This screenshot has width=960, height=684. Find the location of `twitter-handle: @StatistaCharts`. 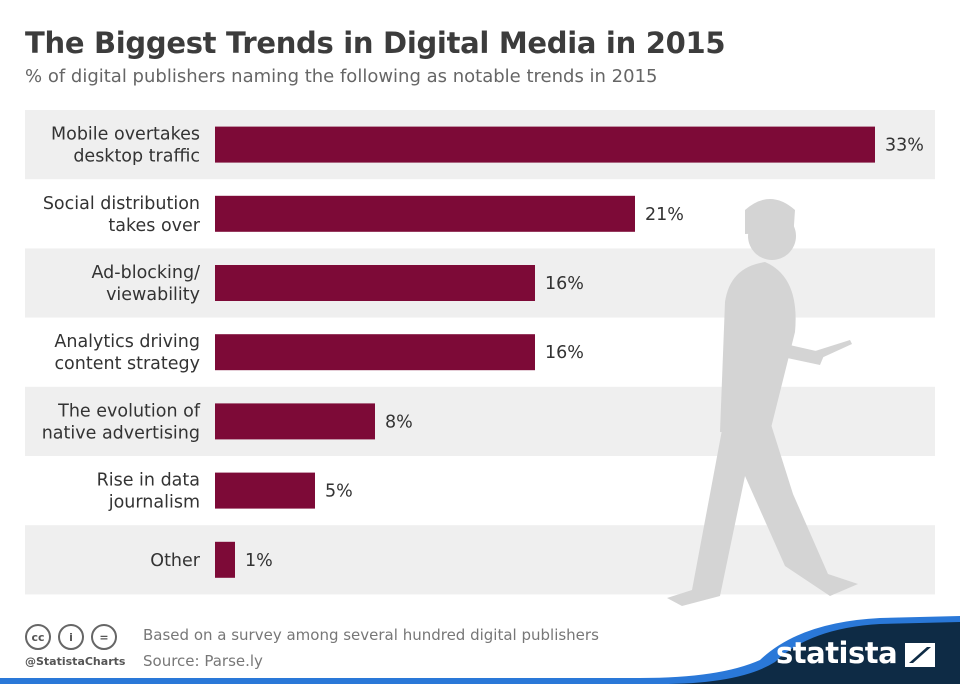

twitter-handle: @StatistaCharts is located at coordinates (75, 661).